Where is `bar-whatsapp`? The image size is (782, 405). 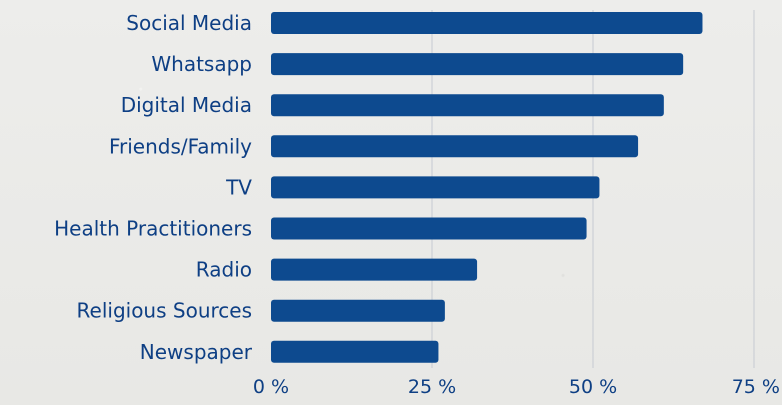
bar-whatsapp is located at coordinates (477, 64).